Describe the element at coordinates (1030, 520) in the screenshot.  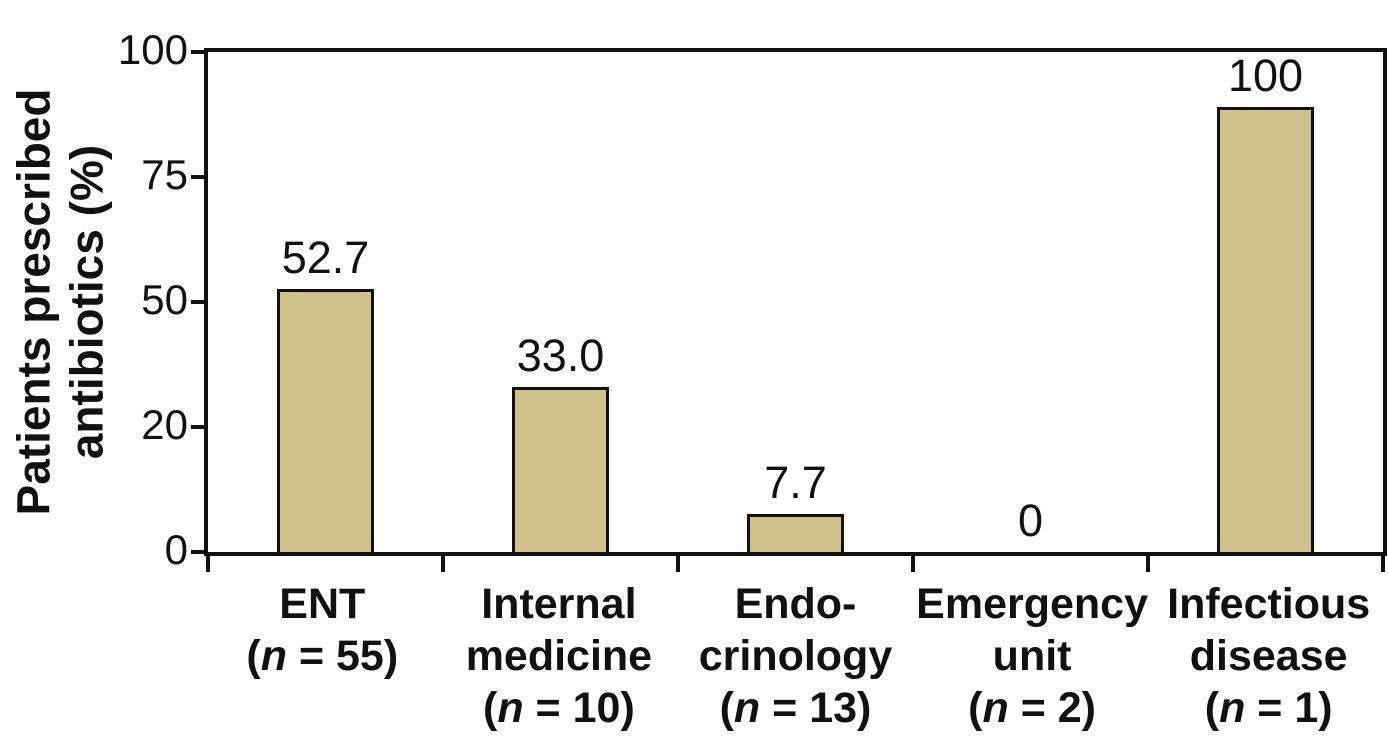
I see `bar-value-label: 0` at that location.